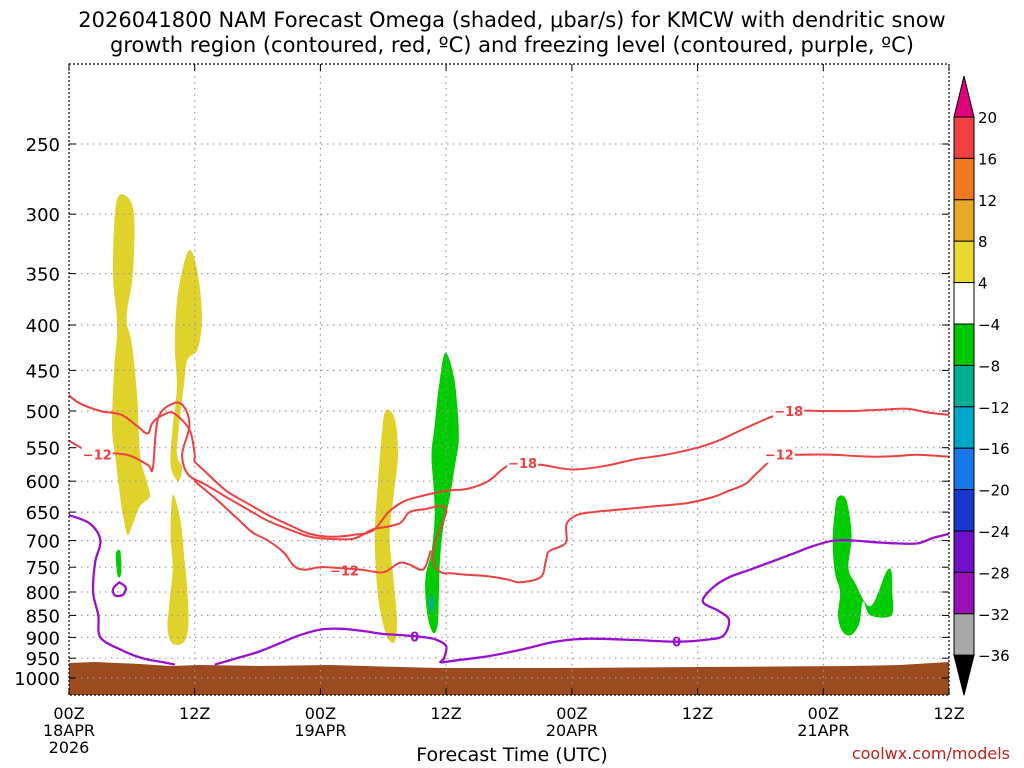 Image resolution: width=1024 pixels, height=768 pixels. Describe the element at coordinates (964, 96) in the screenshot. I see `colorbar-top-arrow` at that location.